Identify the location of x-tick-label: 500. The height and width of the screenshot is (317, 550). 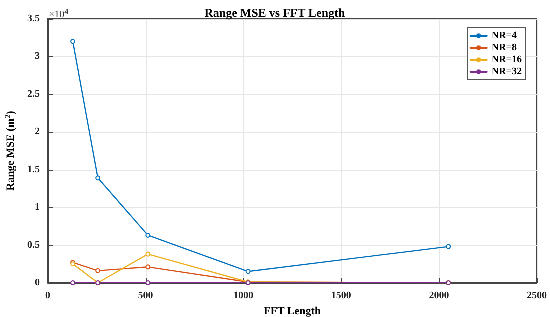
(146, 296).